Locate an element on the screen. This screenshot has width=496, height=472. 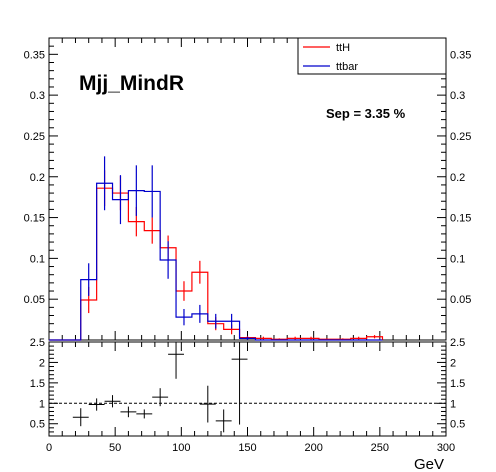
y-tick-label-right: 0.25 is located at coordinates (460, 137).